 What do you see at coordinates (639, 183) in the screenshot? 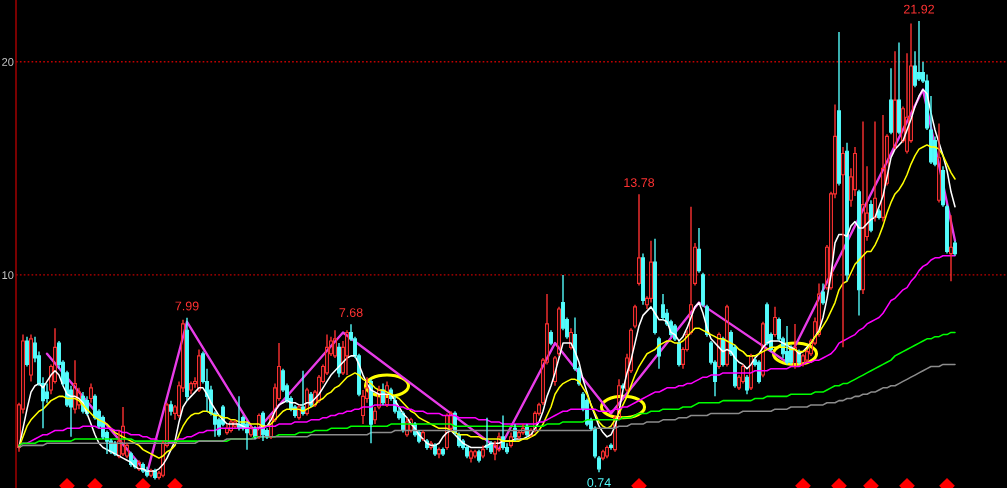
I see `annotation: 13.78` at bounding box center [639, 183].